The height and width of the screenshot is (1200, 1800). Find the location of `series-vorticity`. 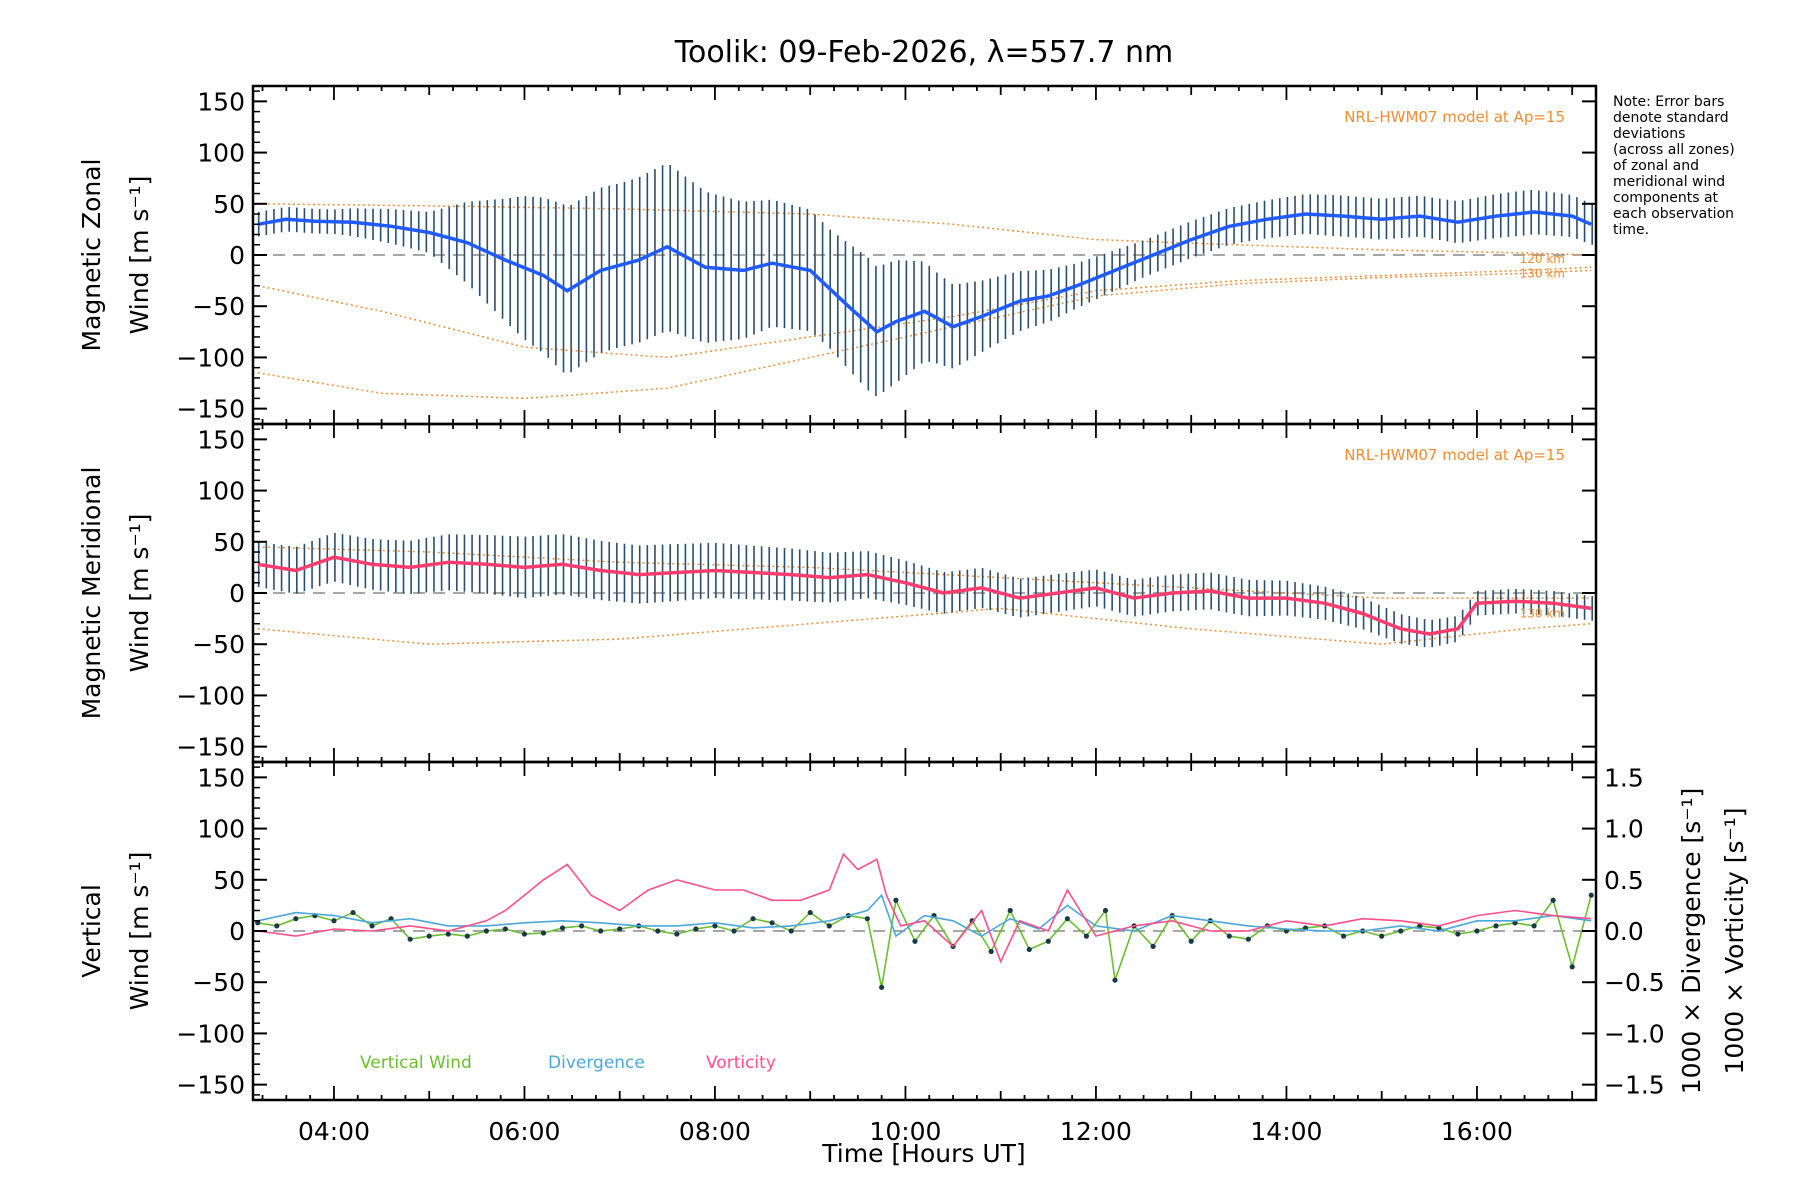

series-vorticity is located at coordinates (924, 908).